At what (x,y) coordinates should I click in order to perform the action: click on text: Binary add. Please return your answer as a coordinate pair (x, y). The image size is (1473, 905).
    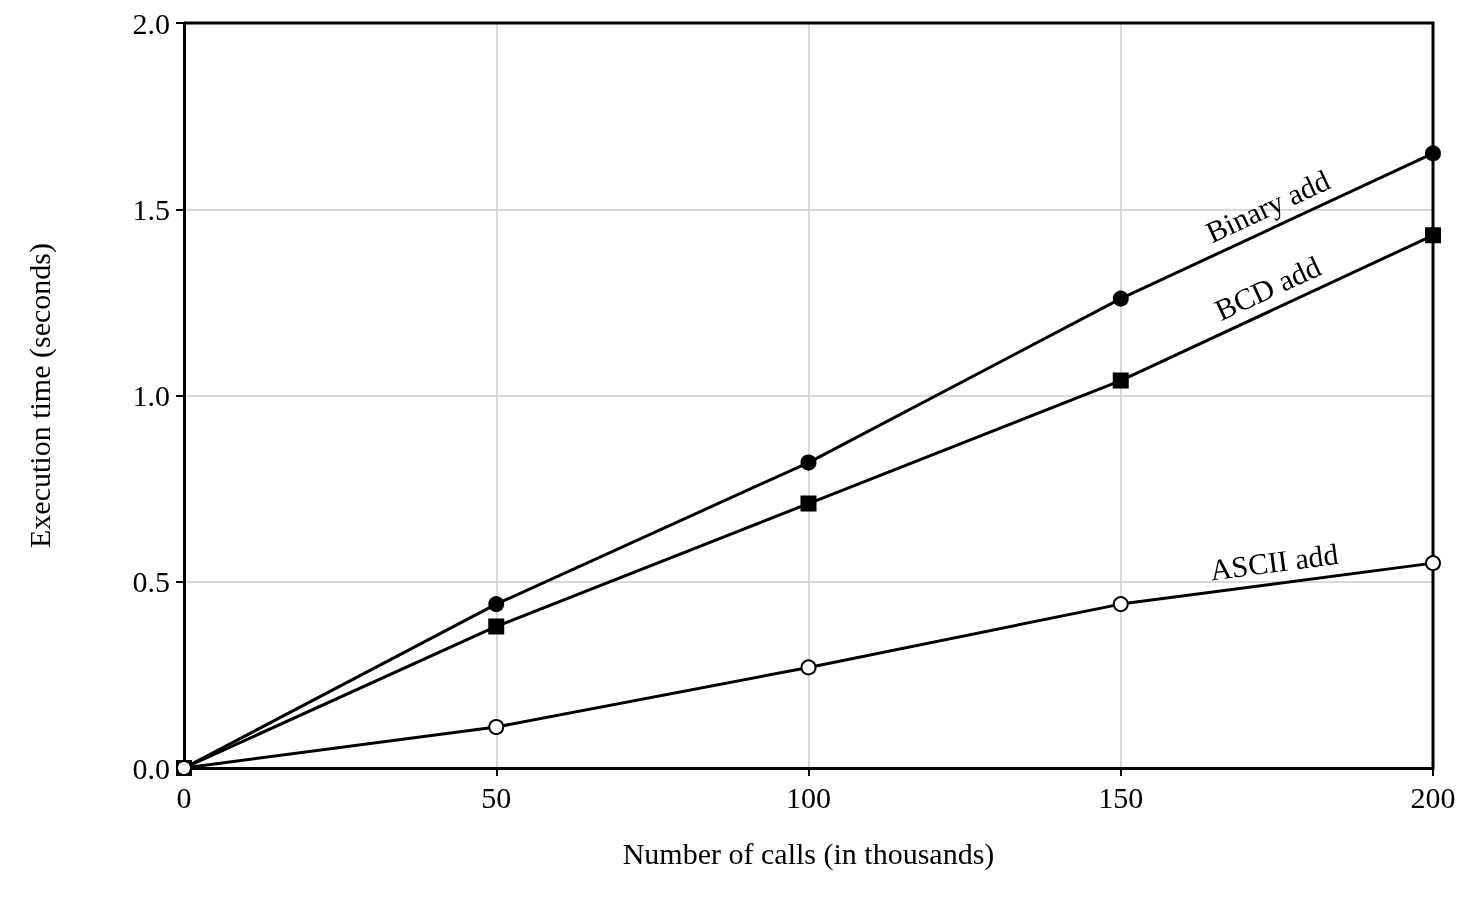
    Looking at the image, I should click on (1267, 206).